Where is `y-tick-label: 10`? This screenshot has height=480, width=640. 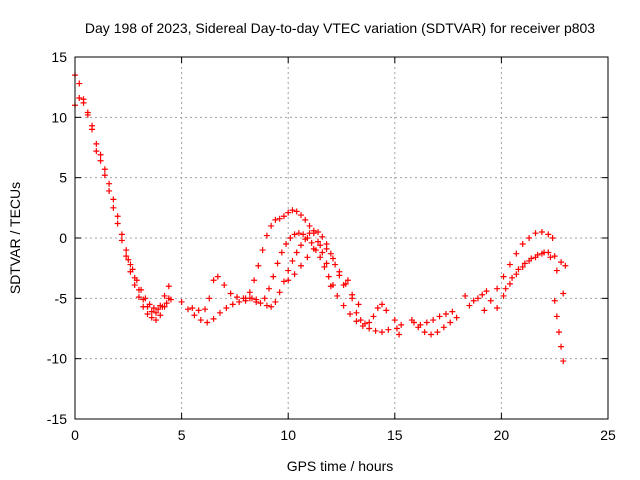 y-tick-label: 10 is located at coordinates (59, 117).